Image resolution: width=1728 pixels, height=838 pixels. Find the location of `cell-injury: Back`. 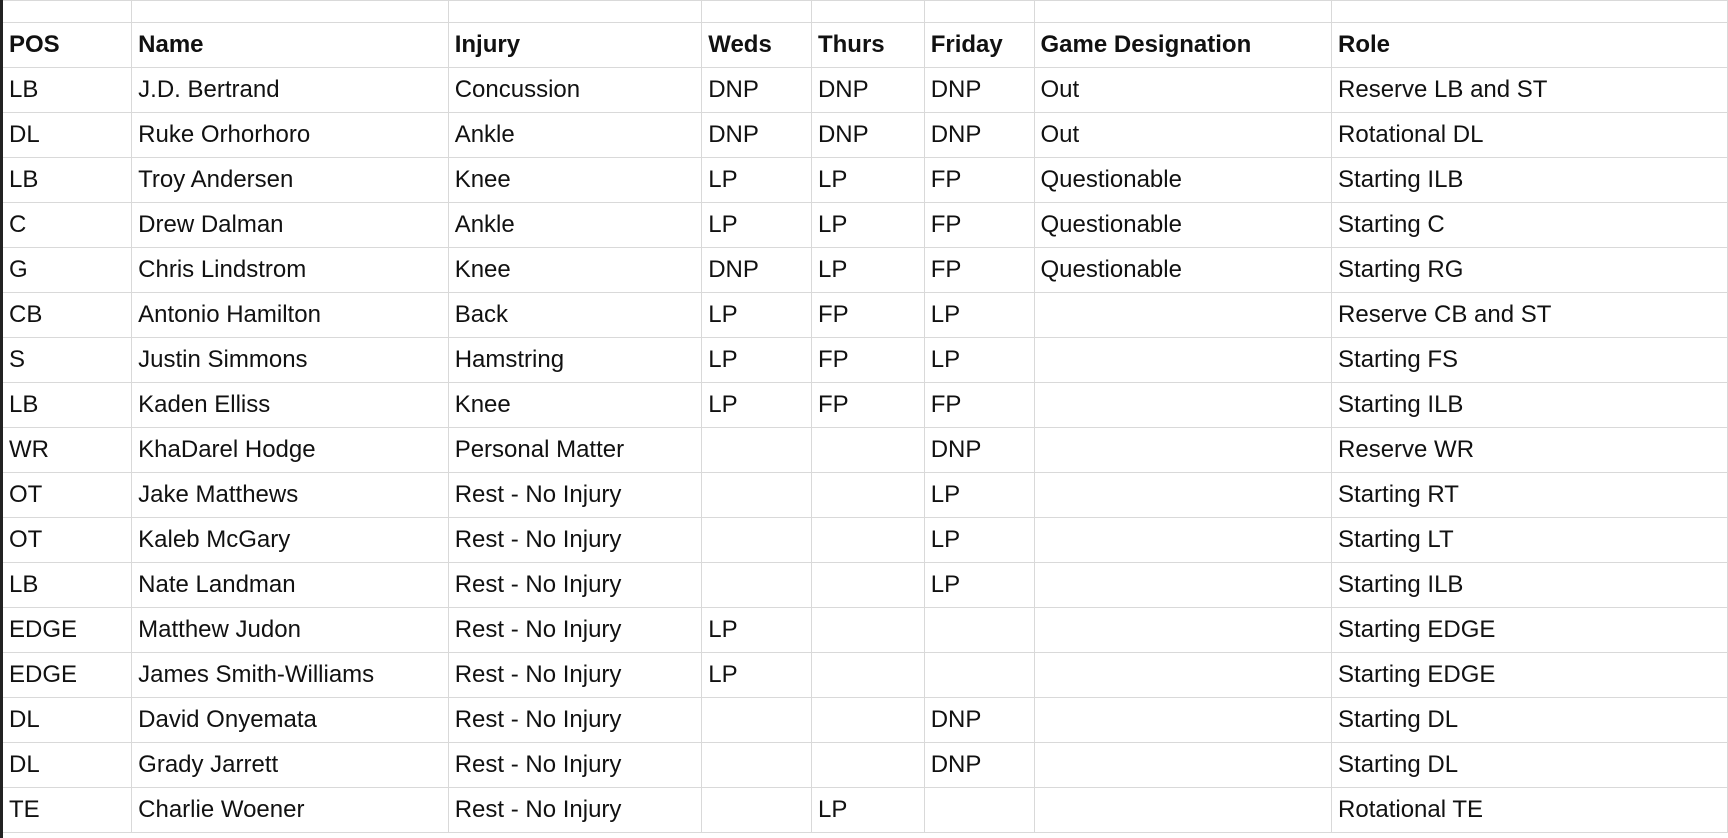

cell-injury: Back is located at coordinates (575, 315).